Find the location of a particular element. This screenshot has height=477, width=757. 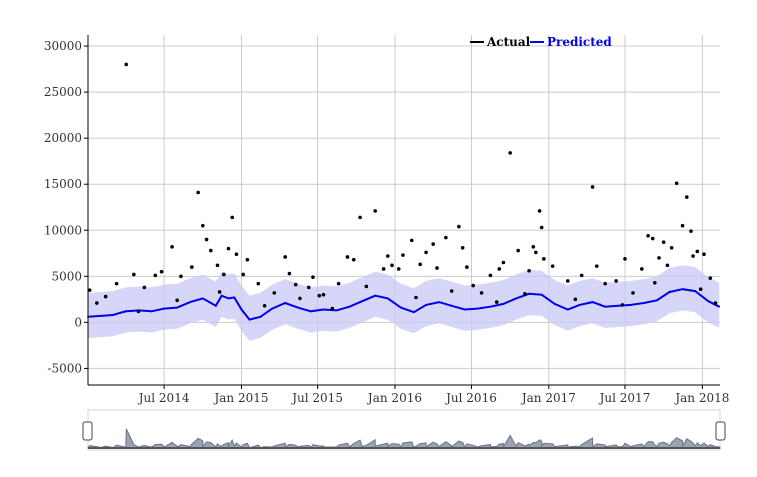

y-tick-label: 0 is located at coordinates (78, 322).